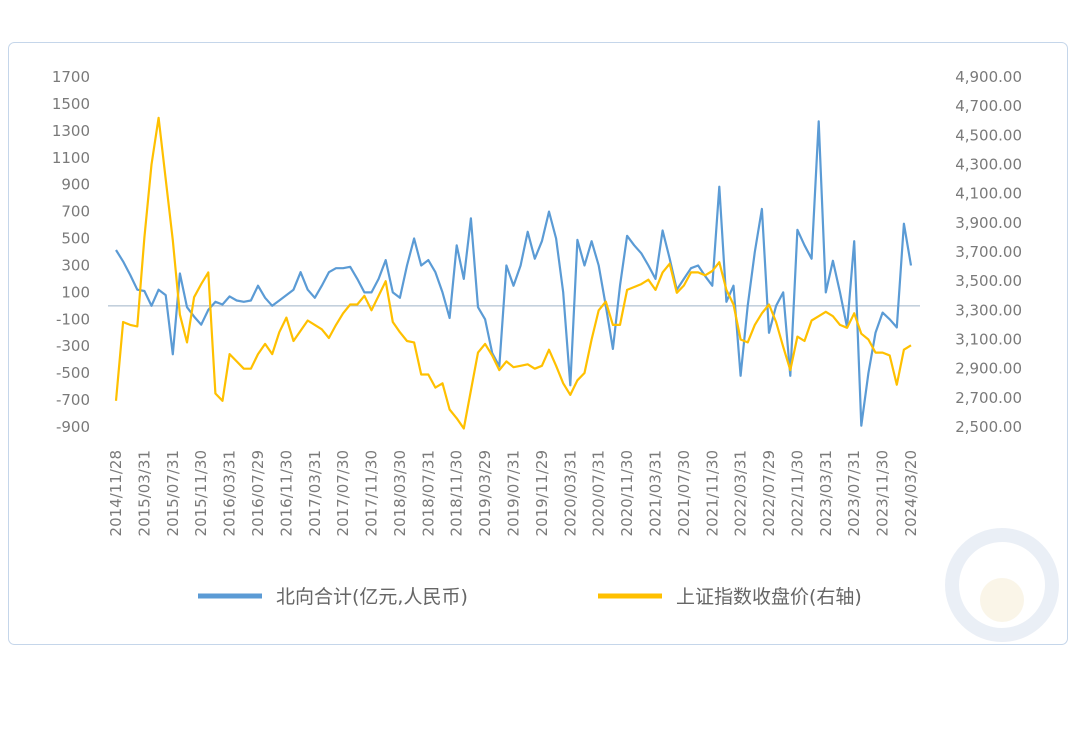 This screenshot has height=740, width=1080. What do you see at coordinates (988, 252) in the screenshot?
I see `y2-tick-label: 3,700.00` at bounding box center [988, 252].